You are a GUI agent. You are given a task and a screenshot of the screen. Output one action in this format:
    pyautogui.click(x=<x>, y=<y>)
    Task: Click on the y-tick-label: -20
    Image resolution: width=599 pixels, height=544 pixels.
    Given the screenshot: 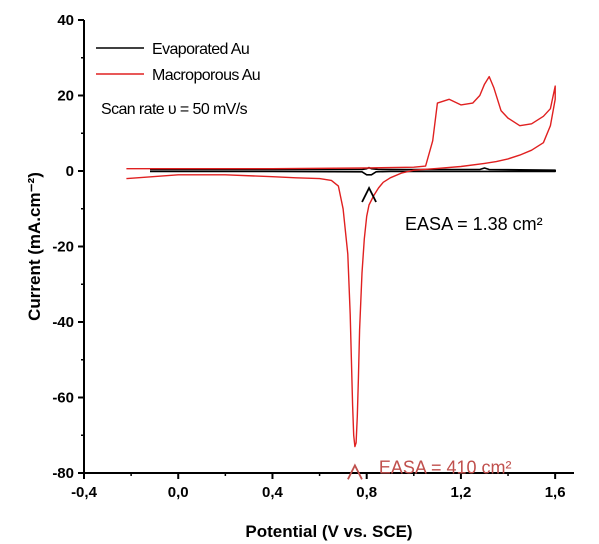 What is the action you would take?
    pyautogui.click(x=63, y=247)
    